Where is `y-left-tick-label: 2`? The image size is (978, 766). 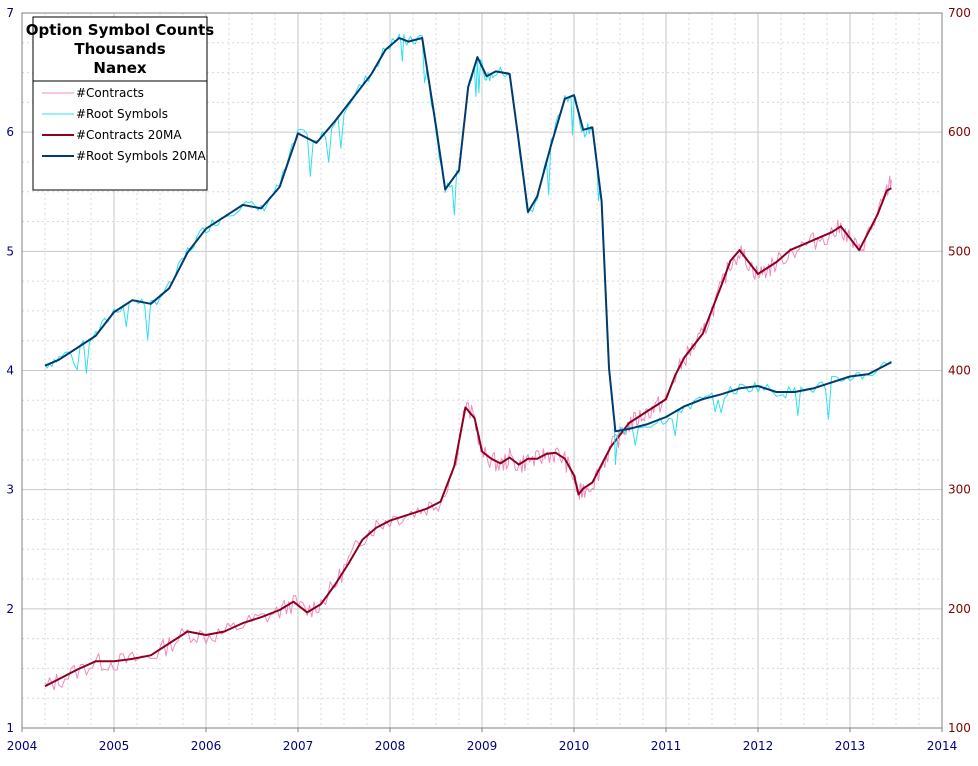
y-left-tick-label: 2 is located at coordinates (10, 609).